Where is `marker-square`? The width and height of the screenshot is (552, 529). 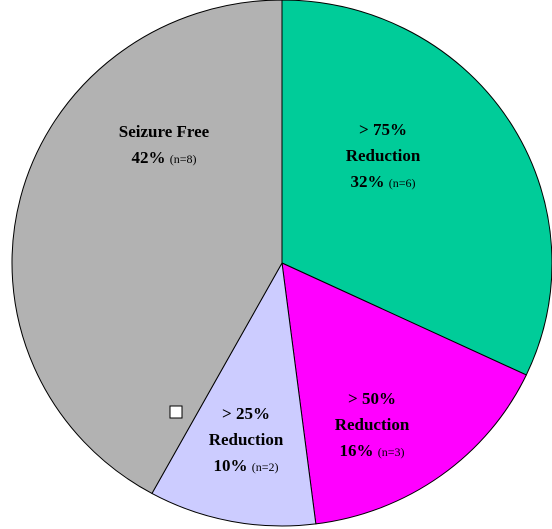 marker-square is located at coordinates (176, 412).